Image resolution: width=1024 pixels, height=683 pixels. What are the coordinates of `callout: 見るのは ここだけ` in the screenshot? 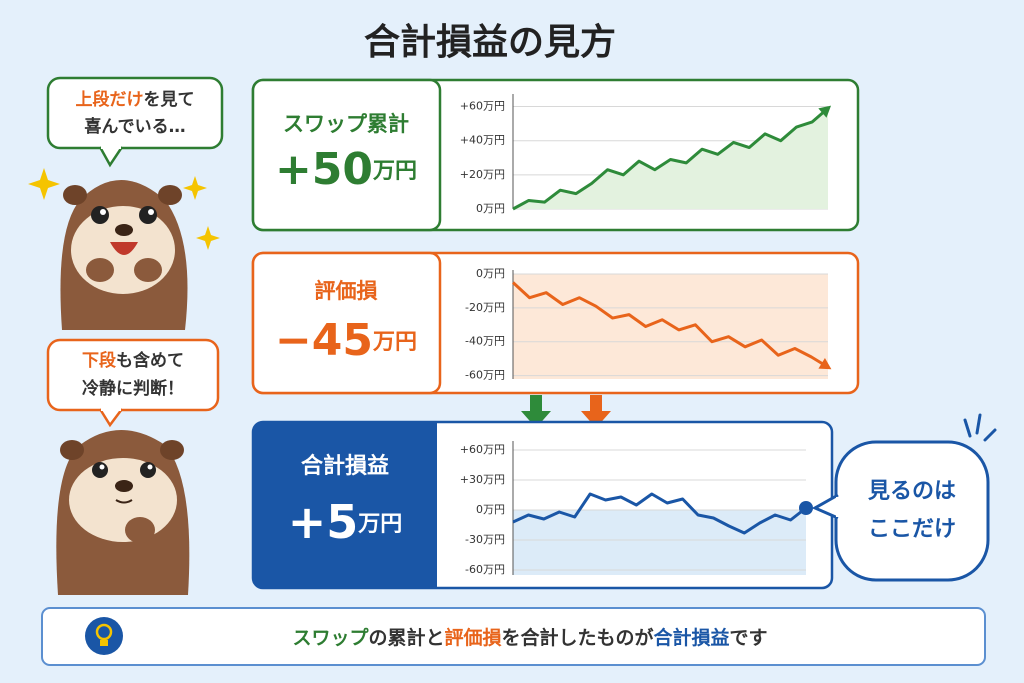 It's located at (904, 497).